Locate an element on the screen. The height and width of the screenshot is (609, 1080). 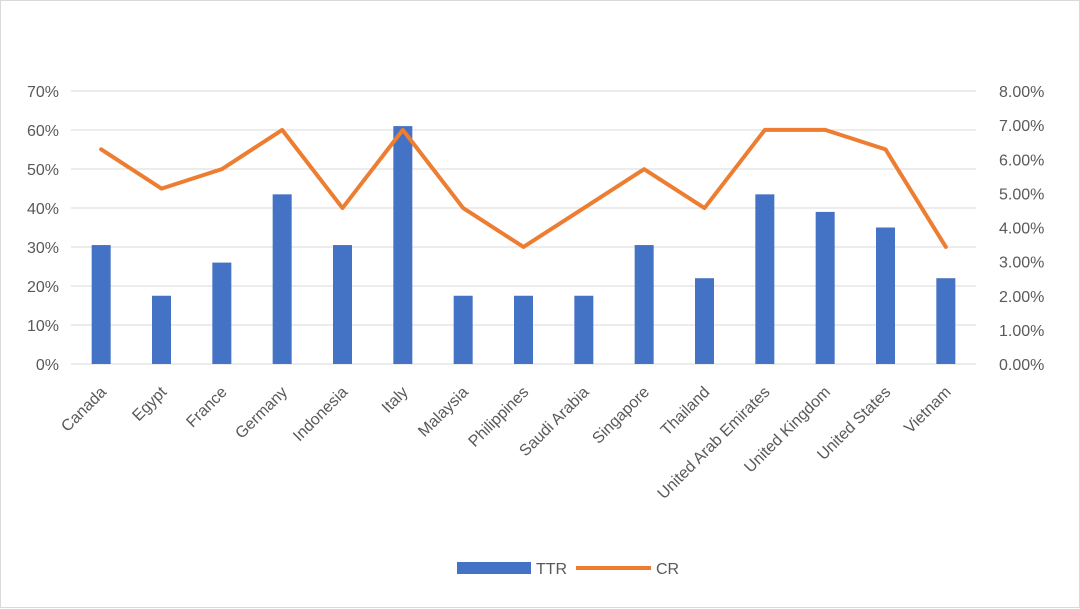
left-tick-label: 30% is located at coordinates (43, 248).